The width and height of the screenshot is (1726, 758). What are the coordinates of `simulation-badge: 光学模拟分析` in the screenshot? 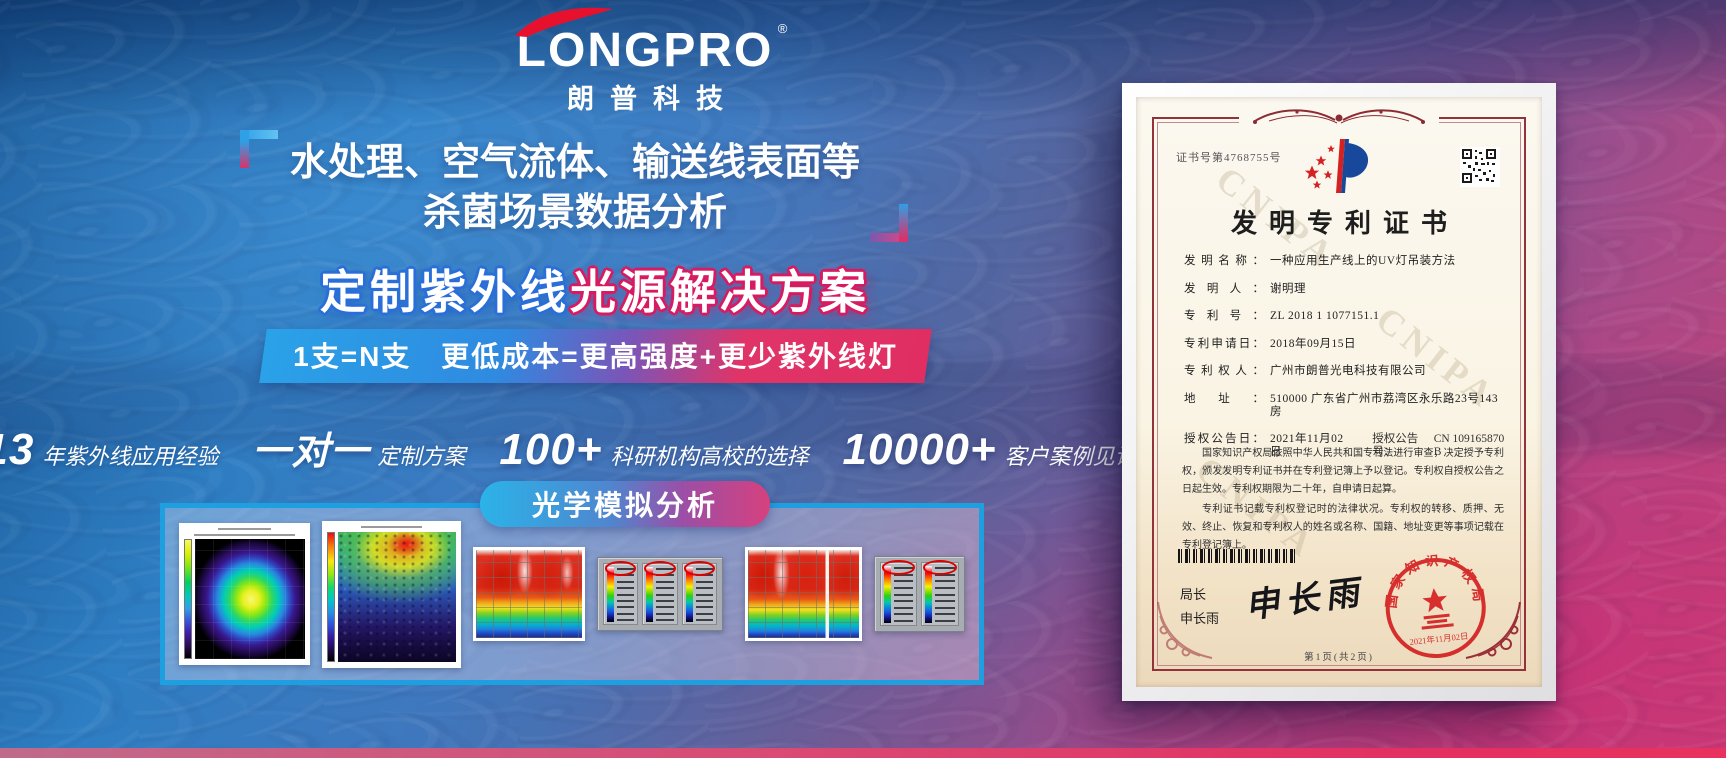 It's located at (625, 504).